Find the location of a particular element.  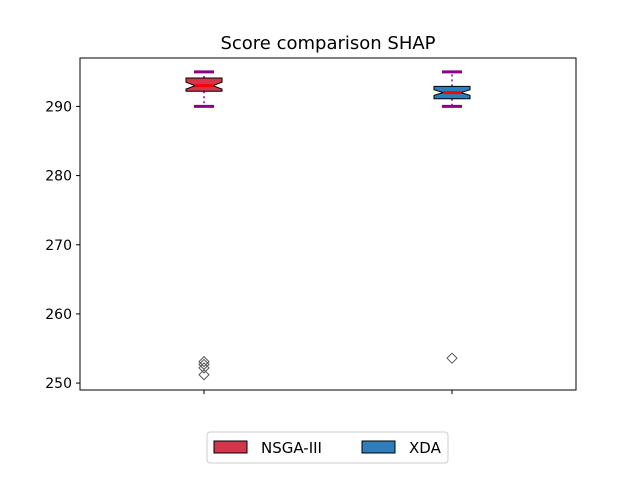

y-tick-label: 270 is located at coordinates (58, 246).